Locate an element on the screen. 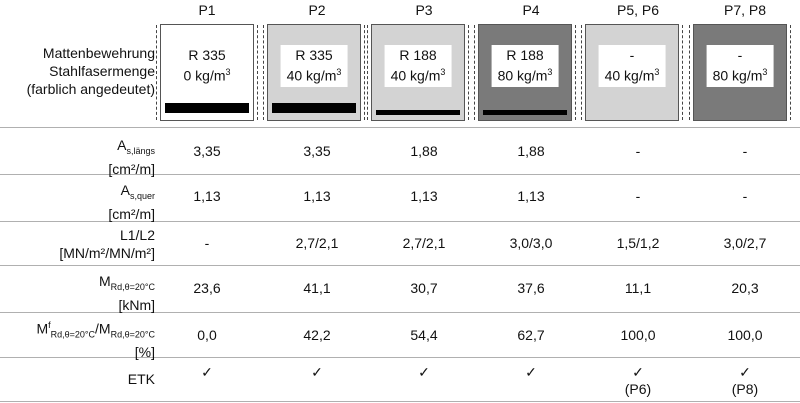 The height and width of the screenshot is (403, 800). table-cell: 3,35 is located at coordinates (207, 151).